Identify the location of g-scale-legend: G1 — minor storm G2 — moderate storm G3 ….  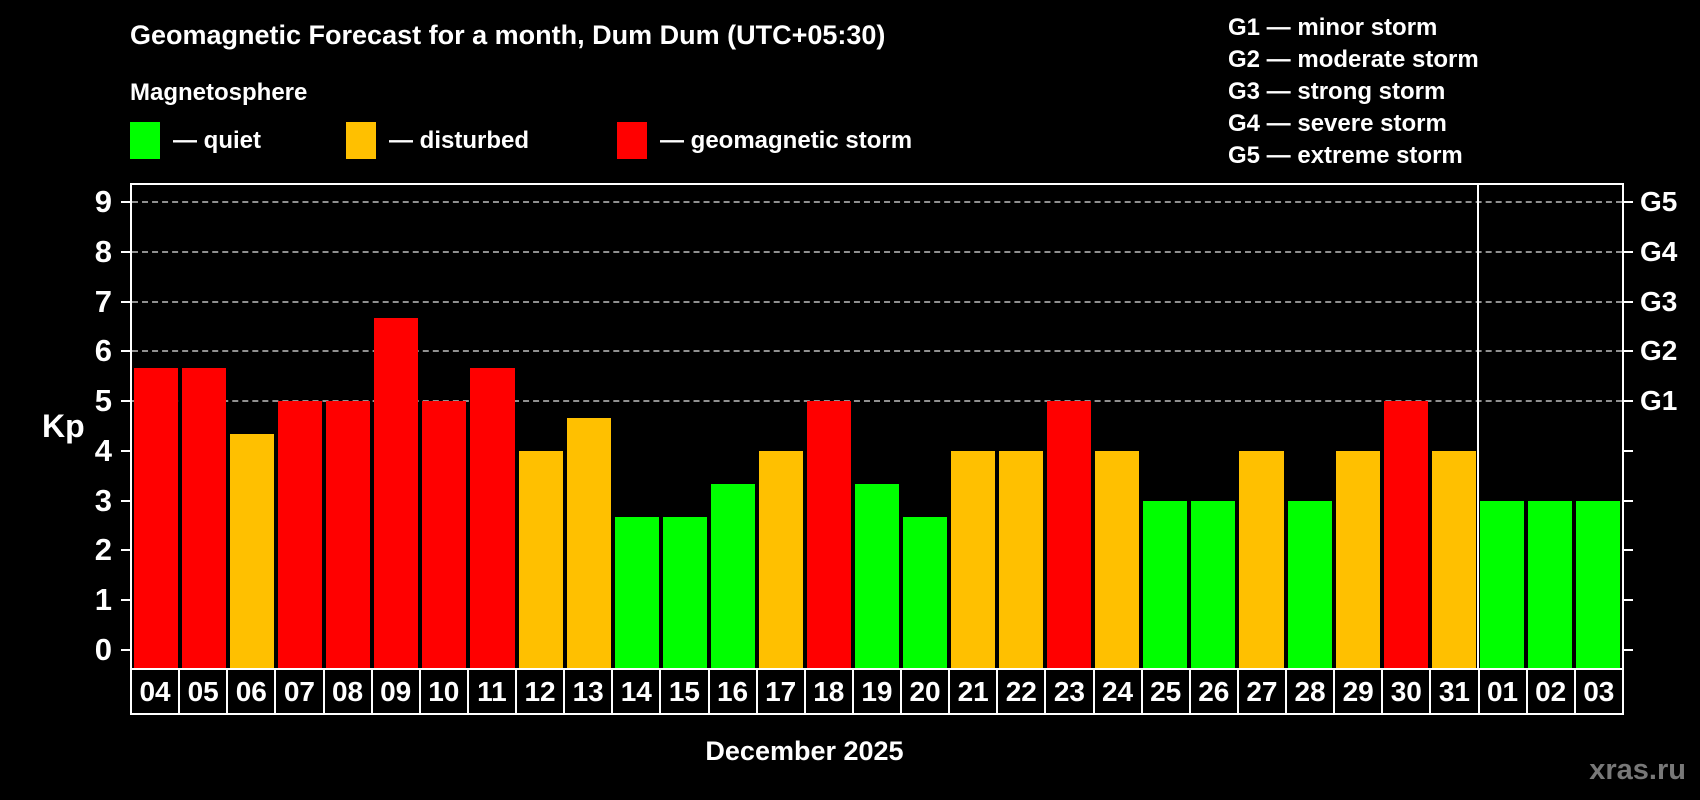
(1353, 92).